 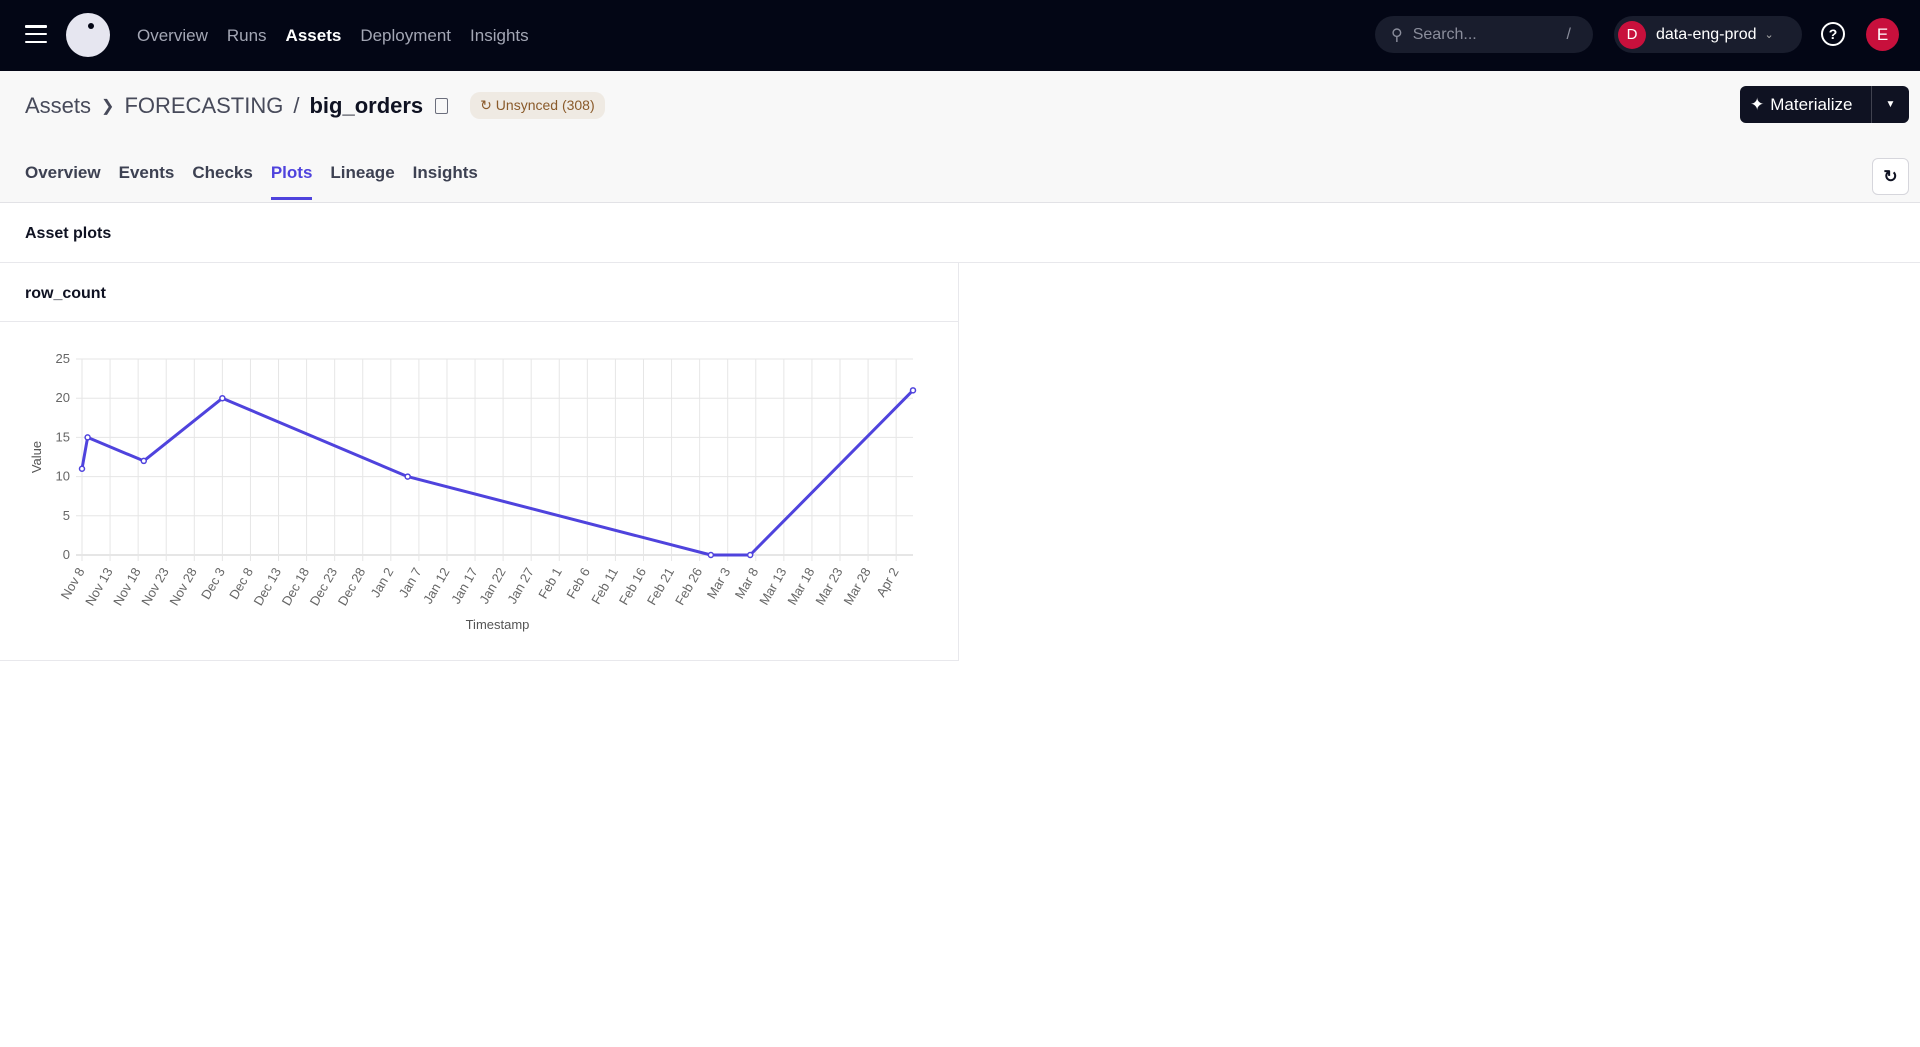 I want to click on y-tick-label: 0, so click(x=66, y=554).